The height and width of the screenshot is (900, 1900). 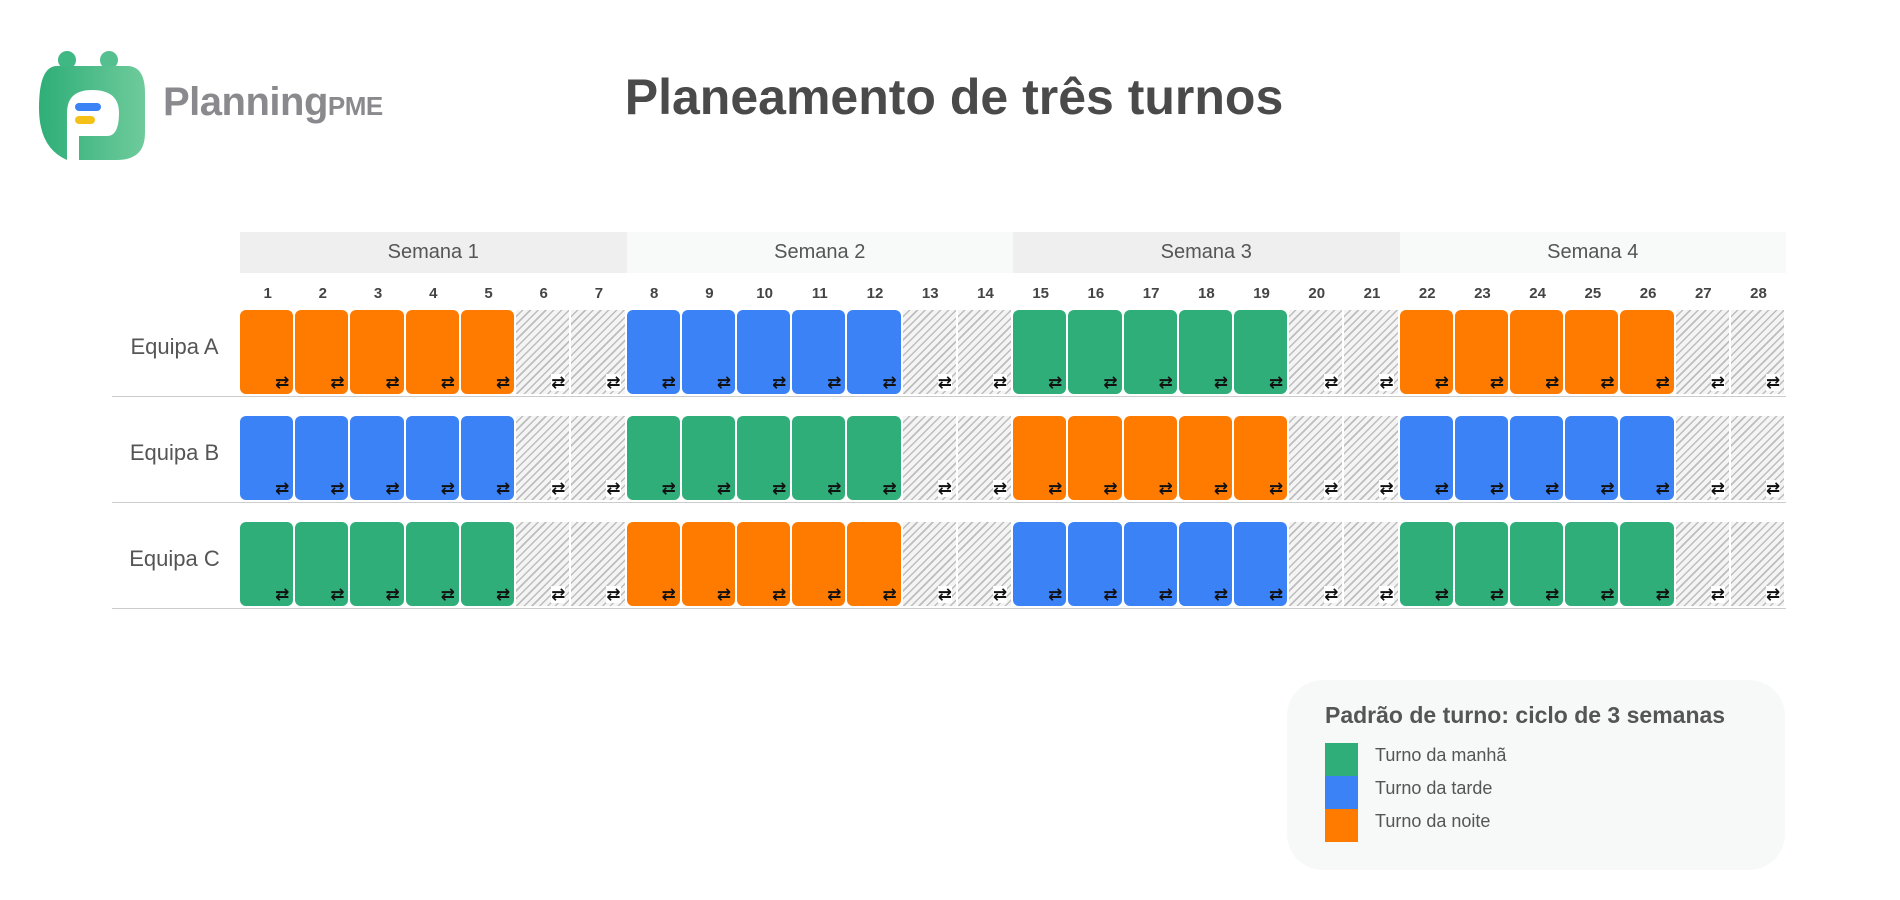 What do you see at coordinates (433, 252) in the screenshot?
I see `week-header: Semana 1` at bounding box center [433, 252].